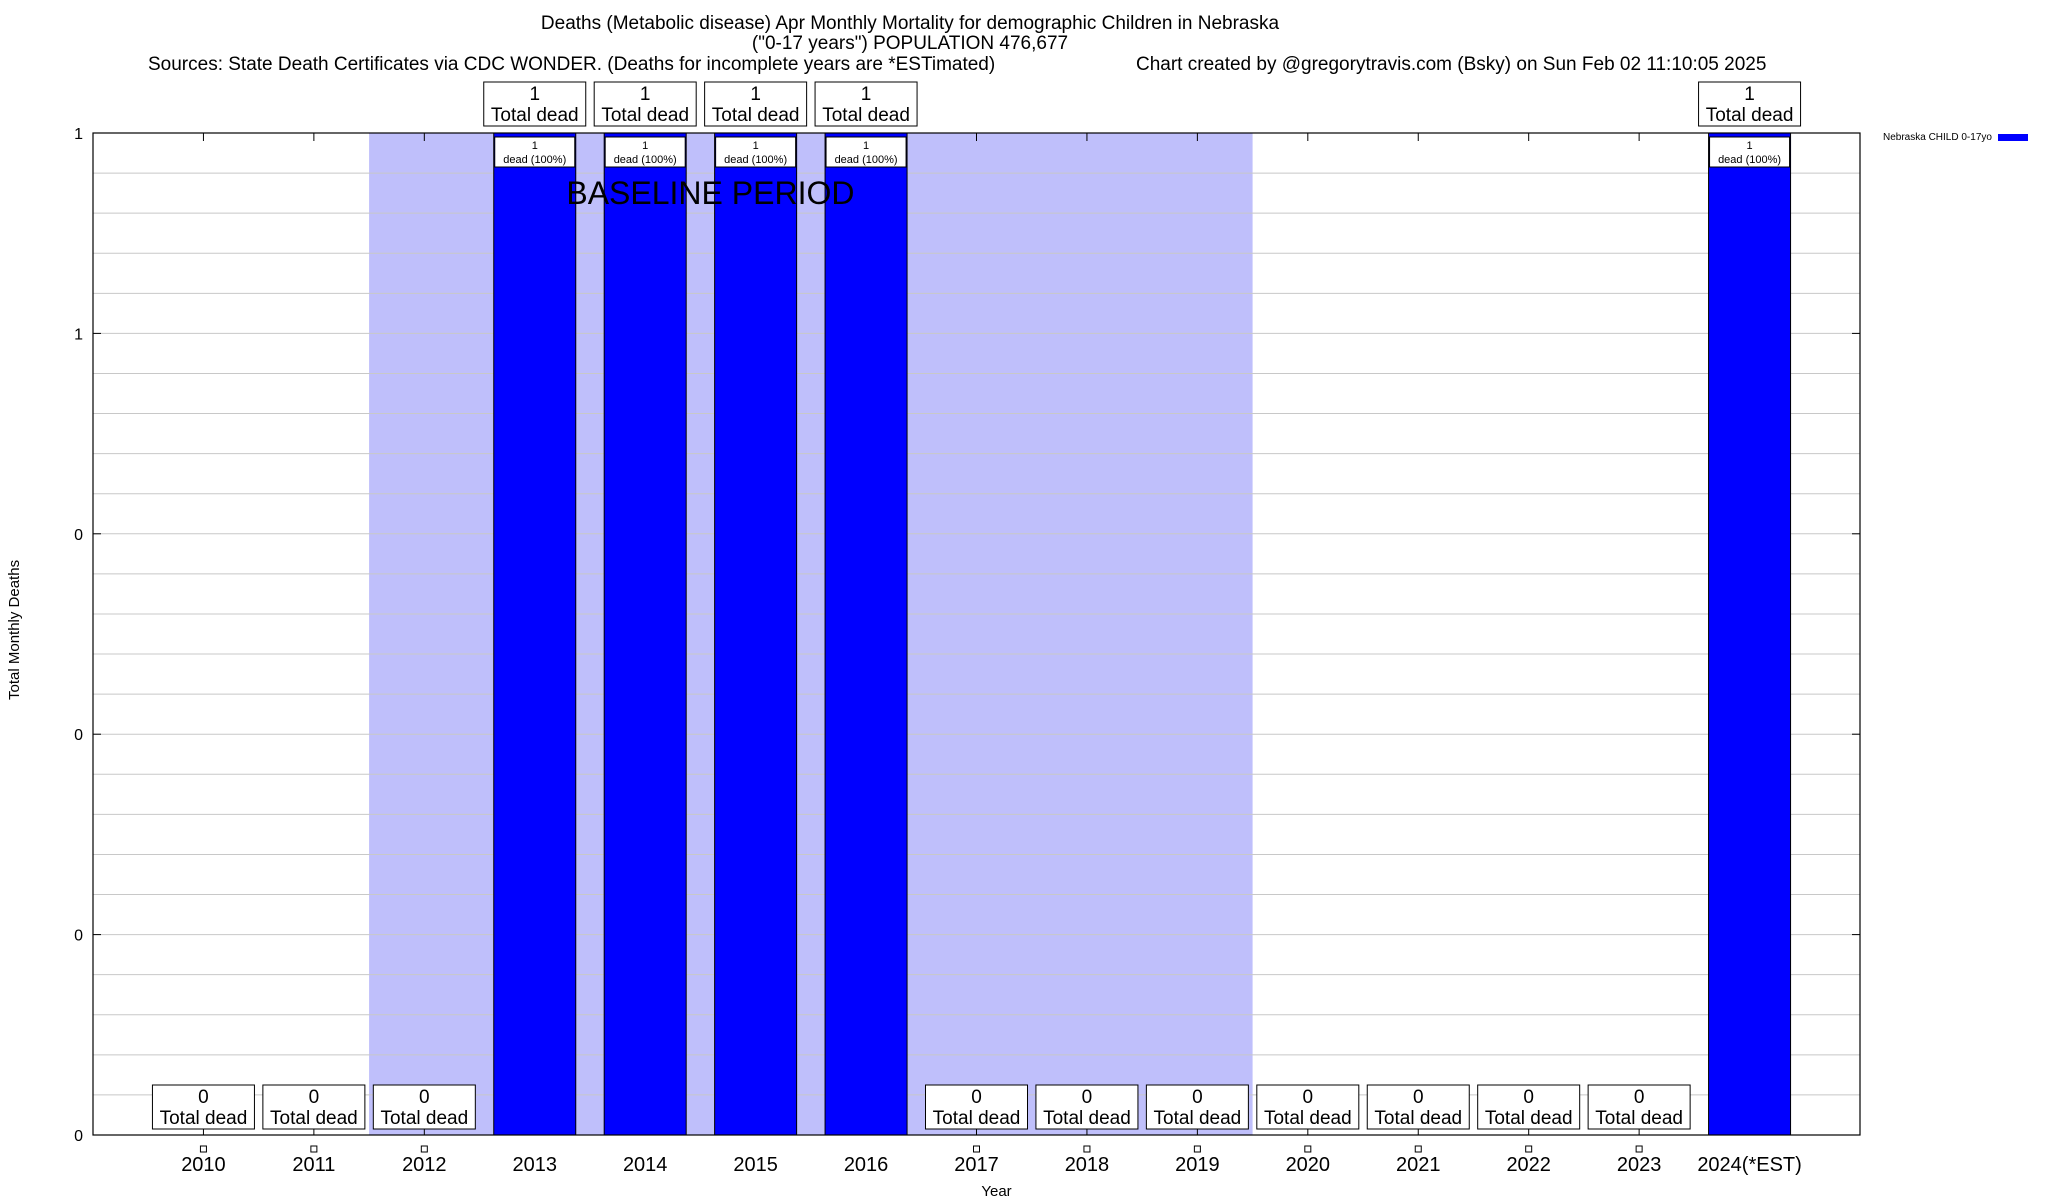 The image size is (2048, 1200). What do you see at coordinates (1937, 137) in the screenshot?
I see `legend-label: Nebraska CHILD 0-17yo` at bounding box center [1937, 137].